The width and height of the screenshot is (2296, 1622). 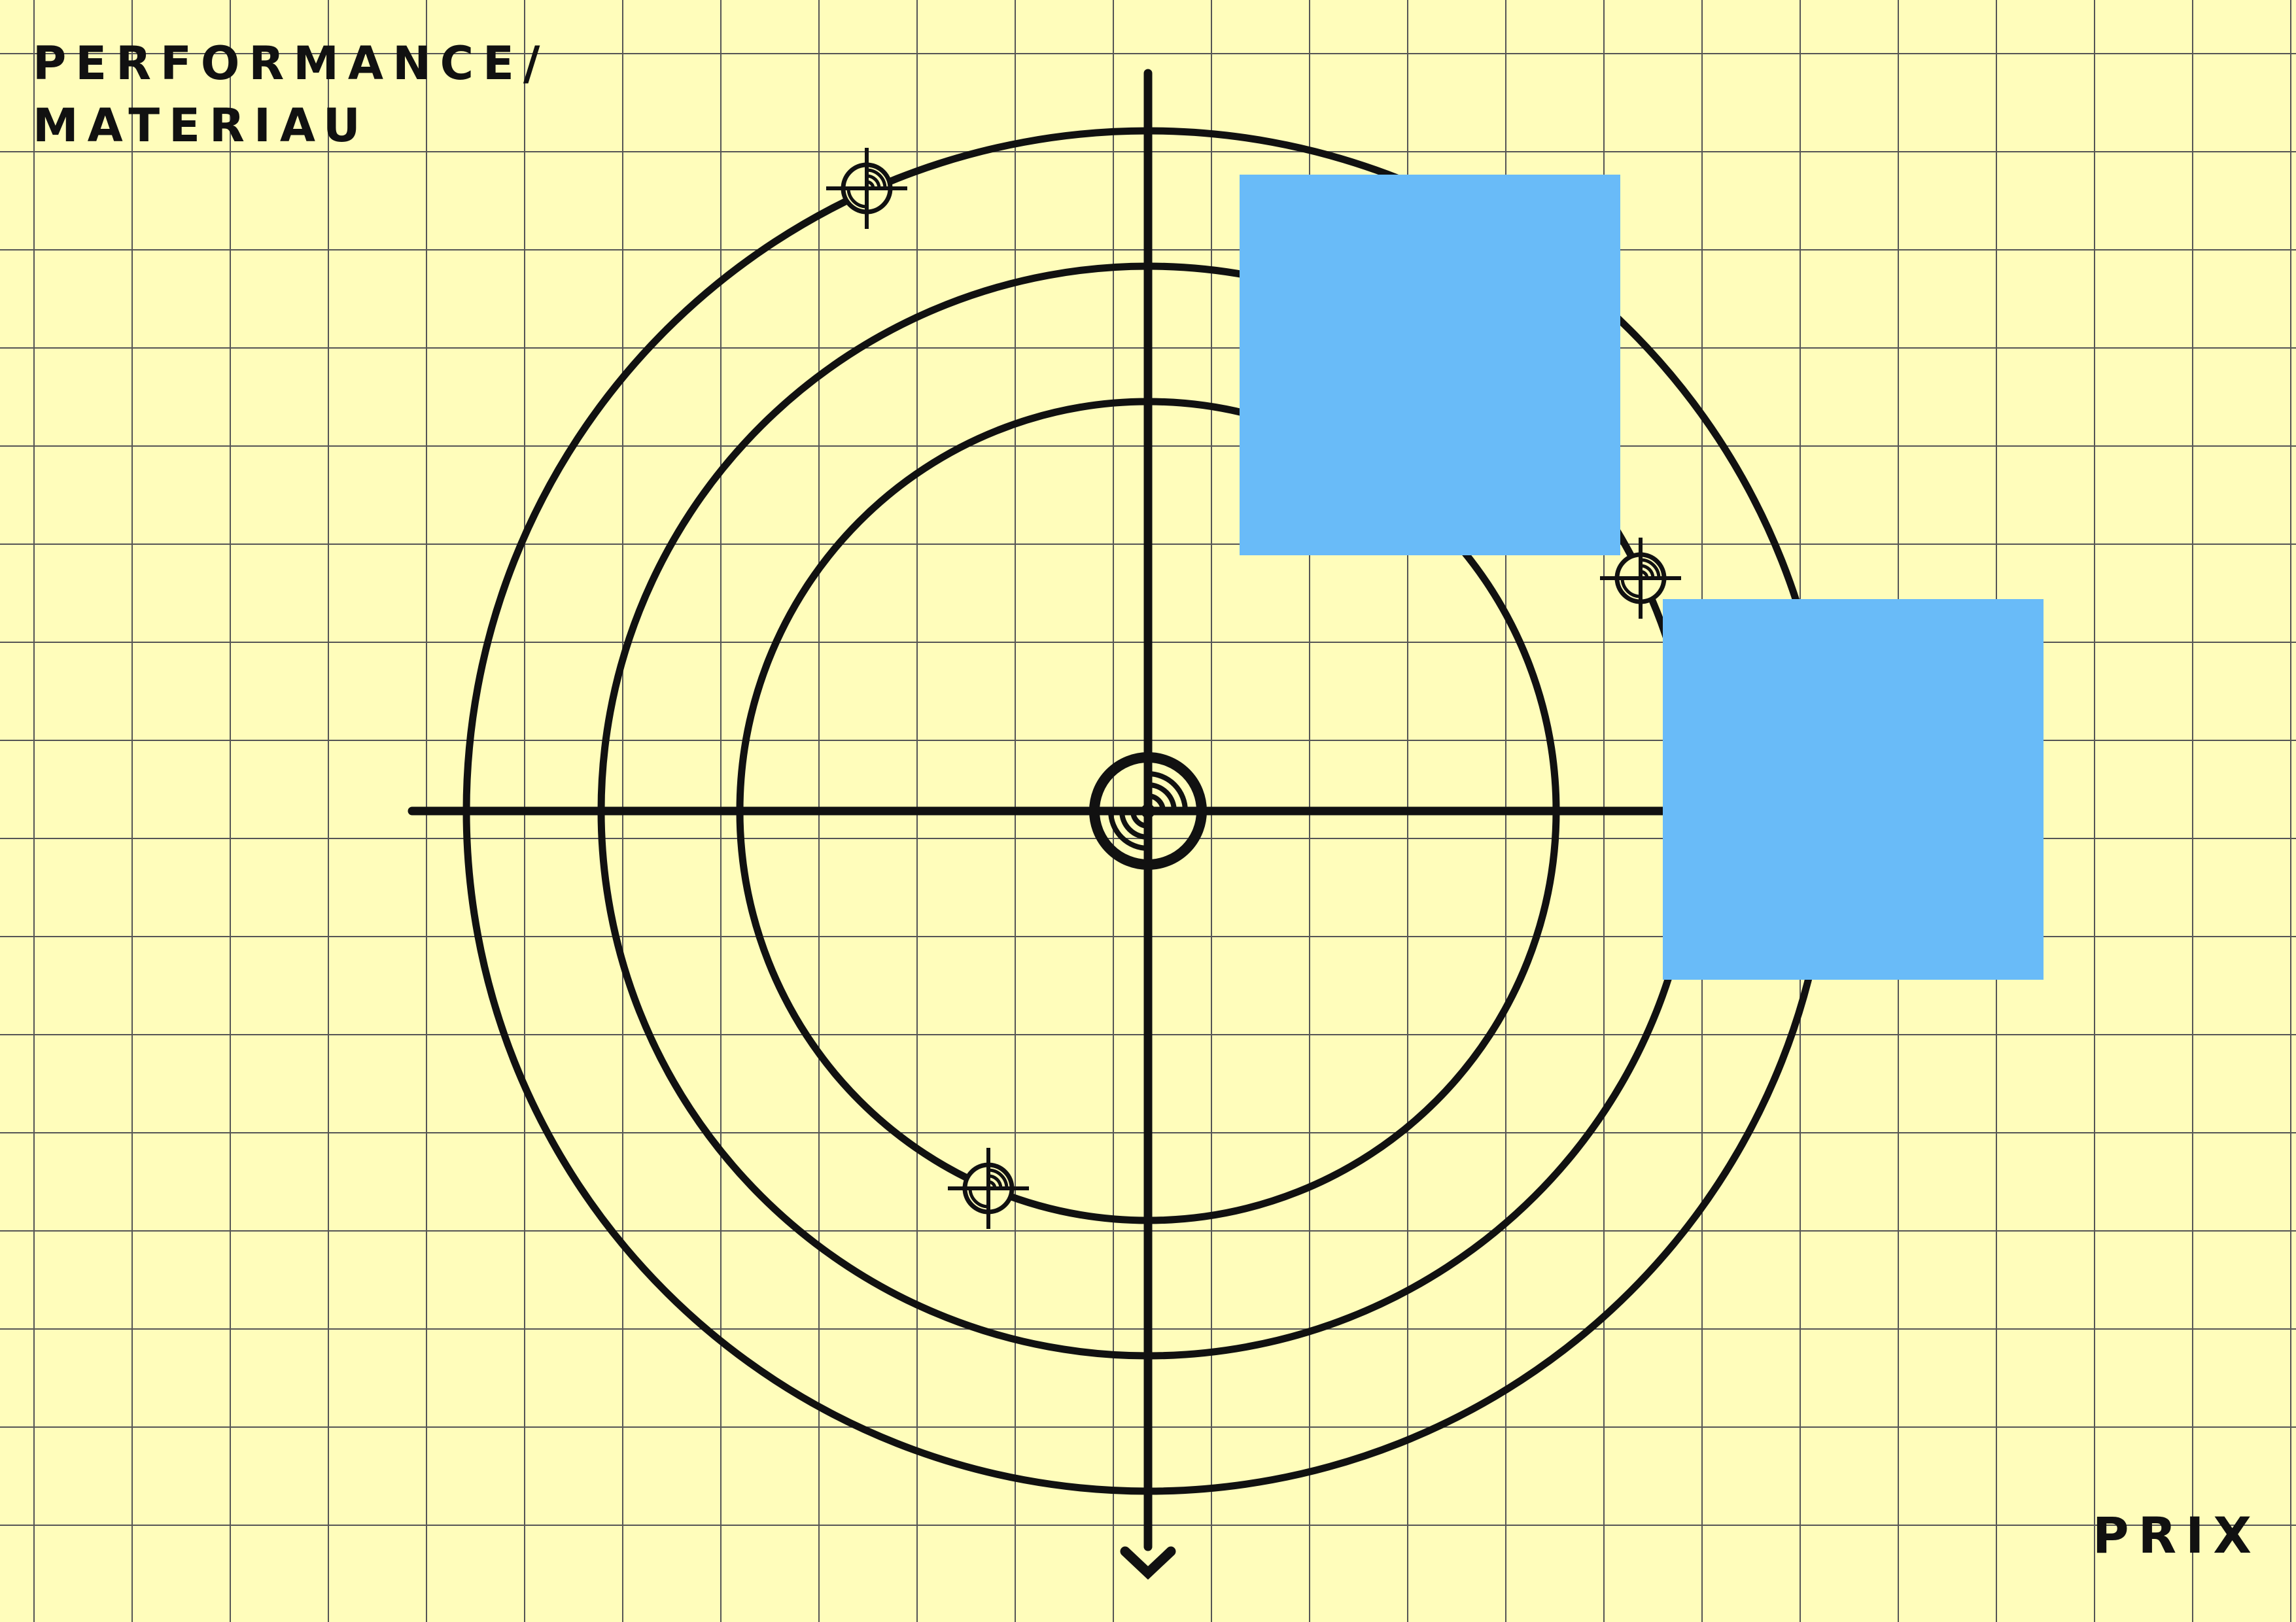 What do you see at coordinates (291, 94) in the screenshot?
I see `diagram-title: PERFORMANCE/ MATERIAU` at bounding box center [291, 94].